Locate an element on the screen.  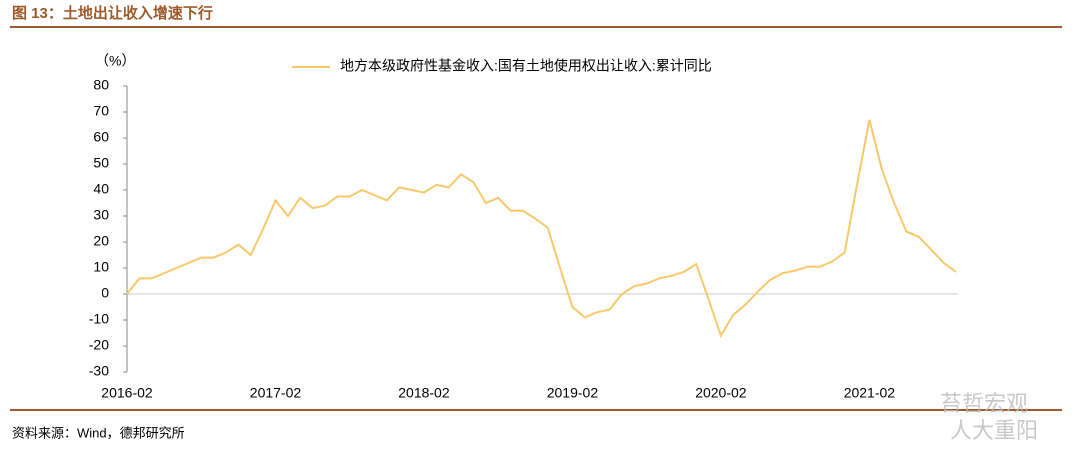
y-tick-label: -20 is located at coordinates (99, 345).